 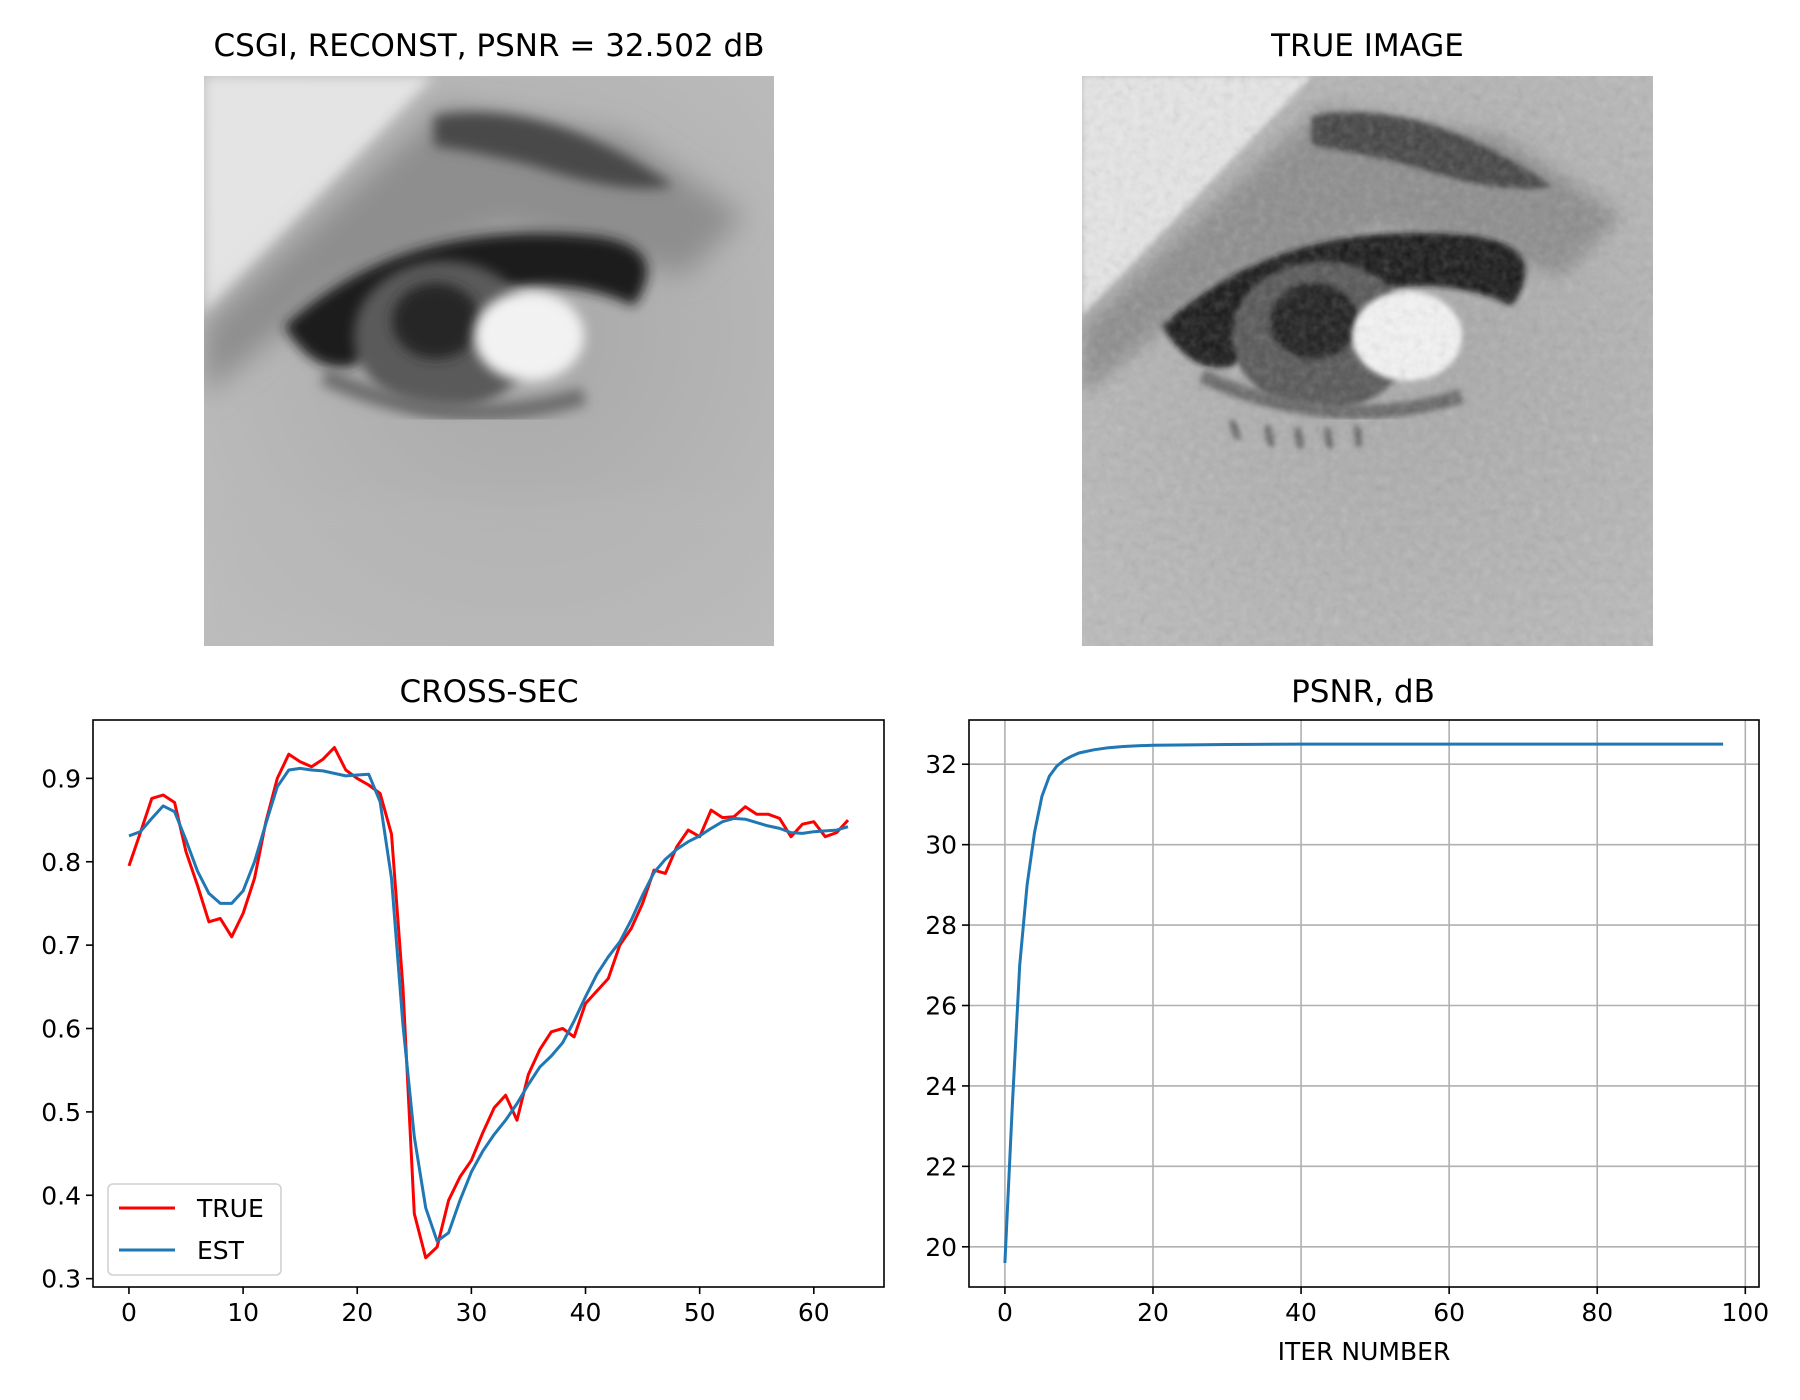 What do you see at coordinates (1367, 361) in the screenshot?
I see `true-image` at bounding box center [1367, 361].